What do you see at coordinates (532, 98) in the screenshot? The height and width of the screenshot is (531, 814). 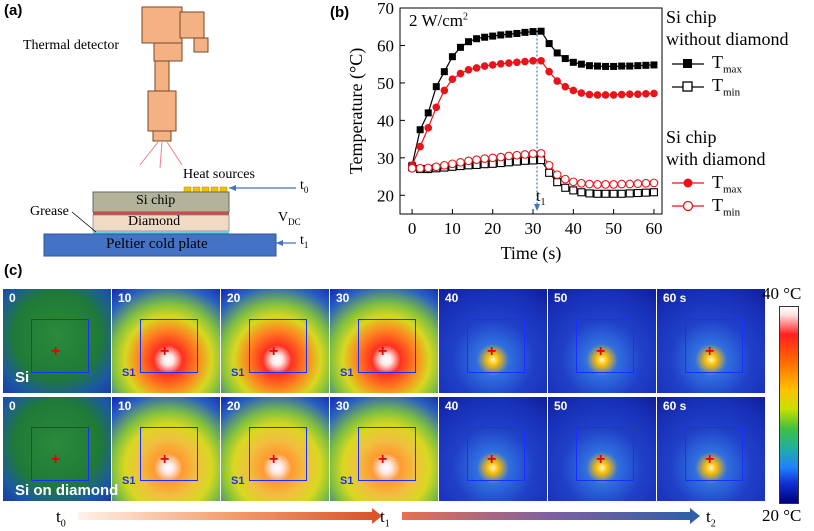 I see `series-line` at bounding box center [532, 98].